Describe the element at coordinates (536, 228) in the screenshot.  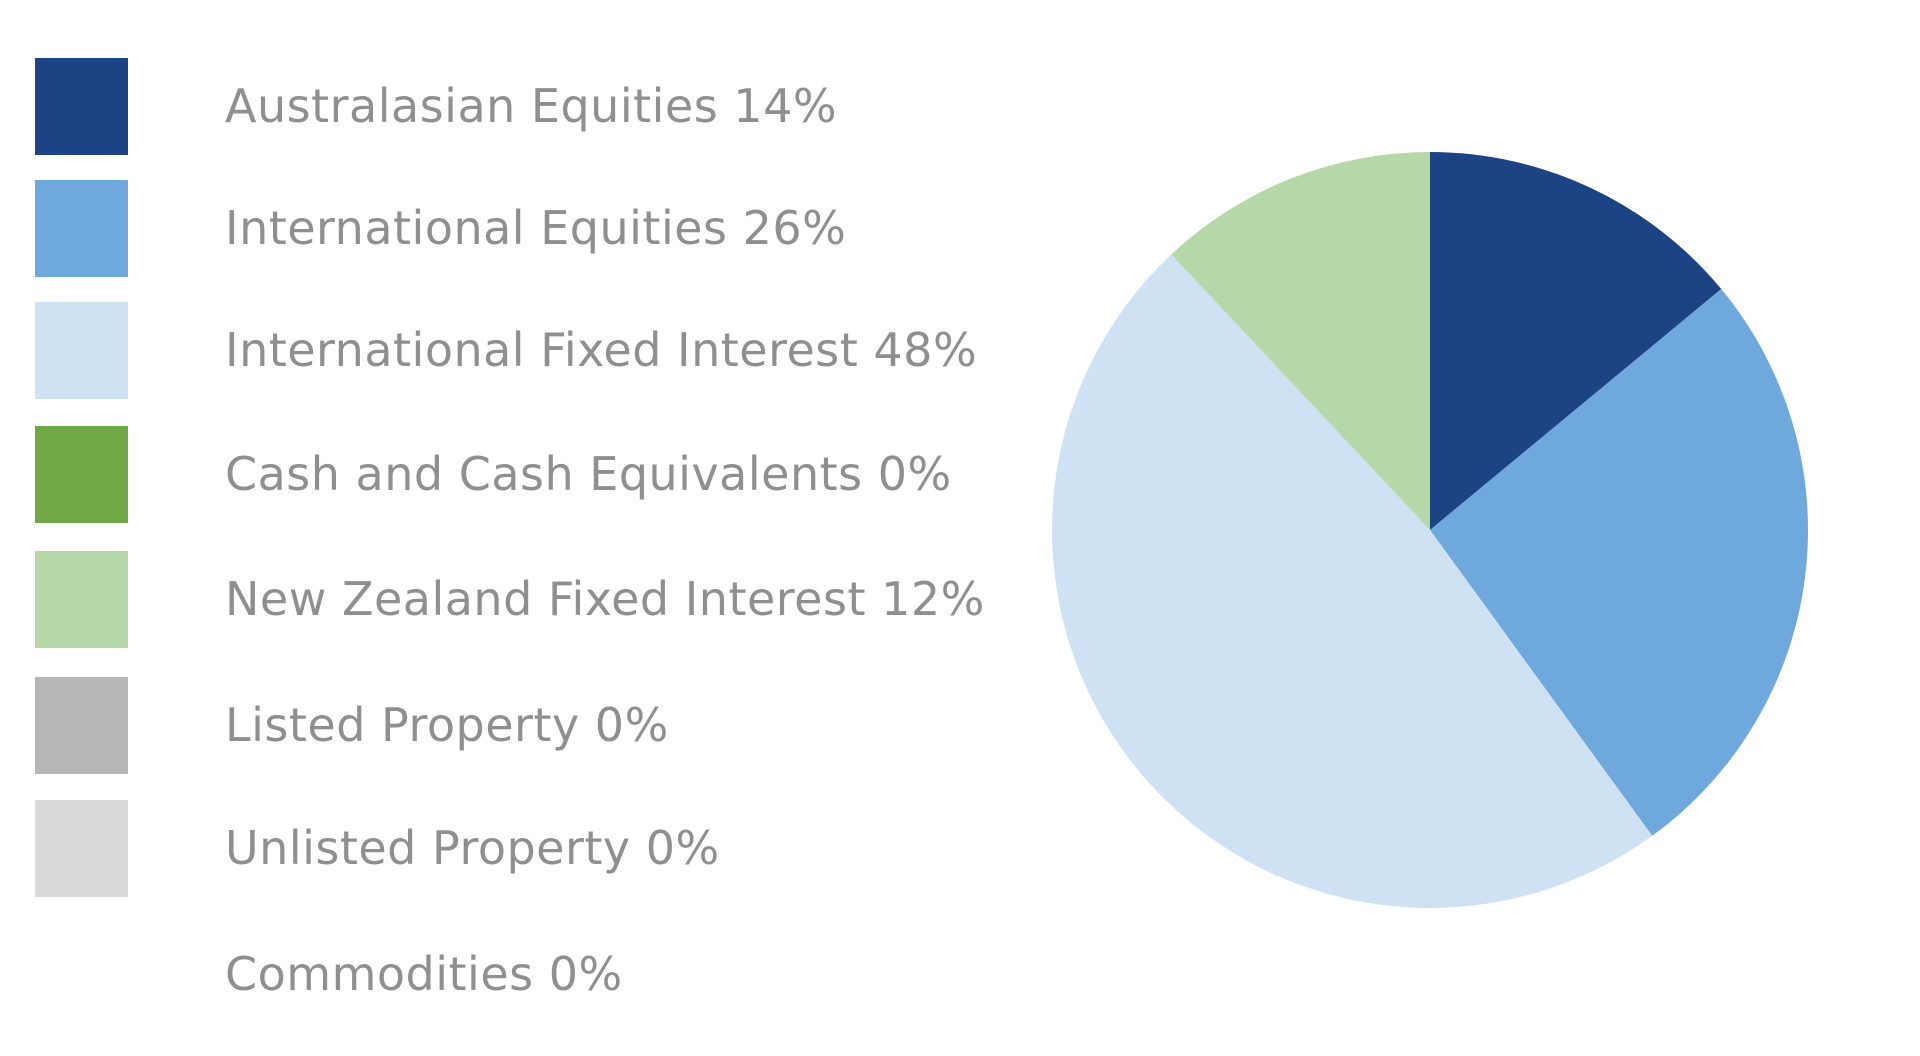
I see `legend-label: International Equities 26%` at that location.